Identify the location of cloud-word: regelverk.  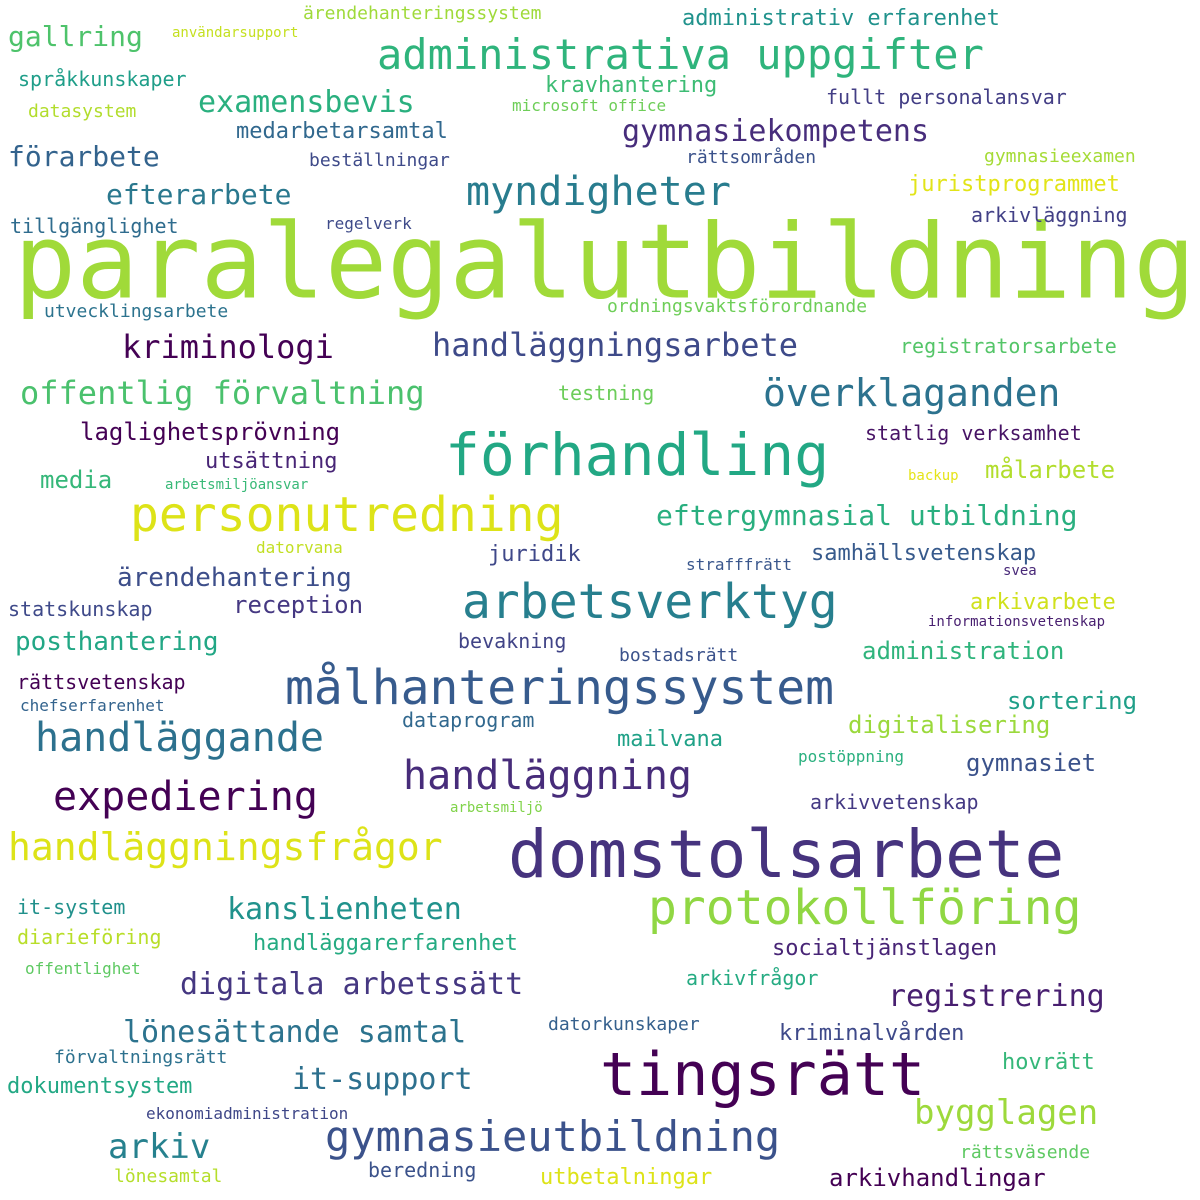
(368, 223).